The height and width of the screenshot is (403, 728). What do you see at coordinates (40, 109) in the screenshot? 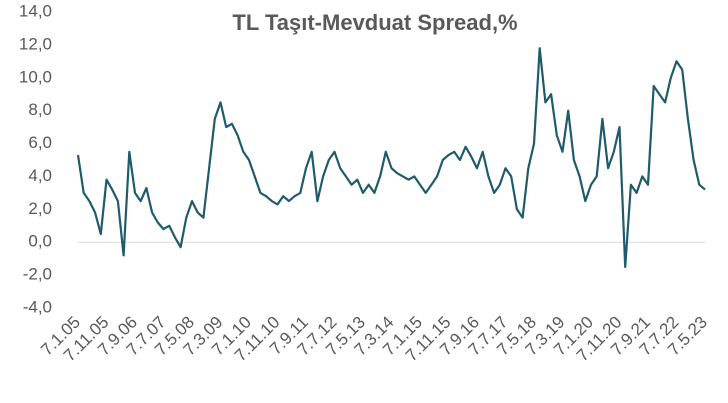
I see `y-tick-label: 8,0` at bounding box center [40, 109].